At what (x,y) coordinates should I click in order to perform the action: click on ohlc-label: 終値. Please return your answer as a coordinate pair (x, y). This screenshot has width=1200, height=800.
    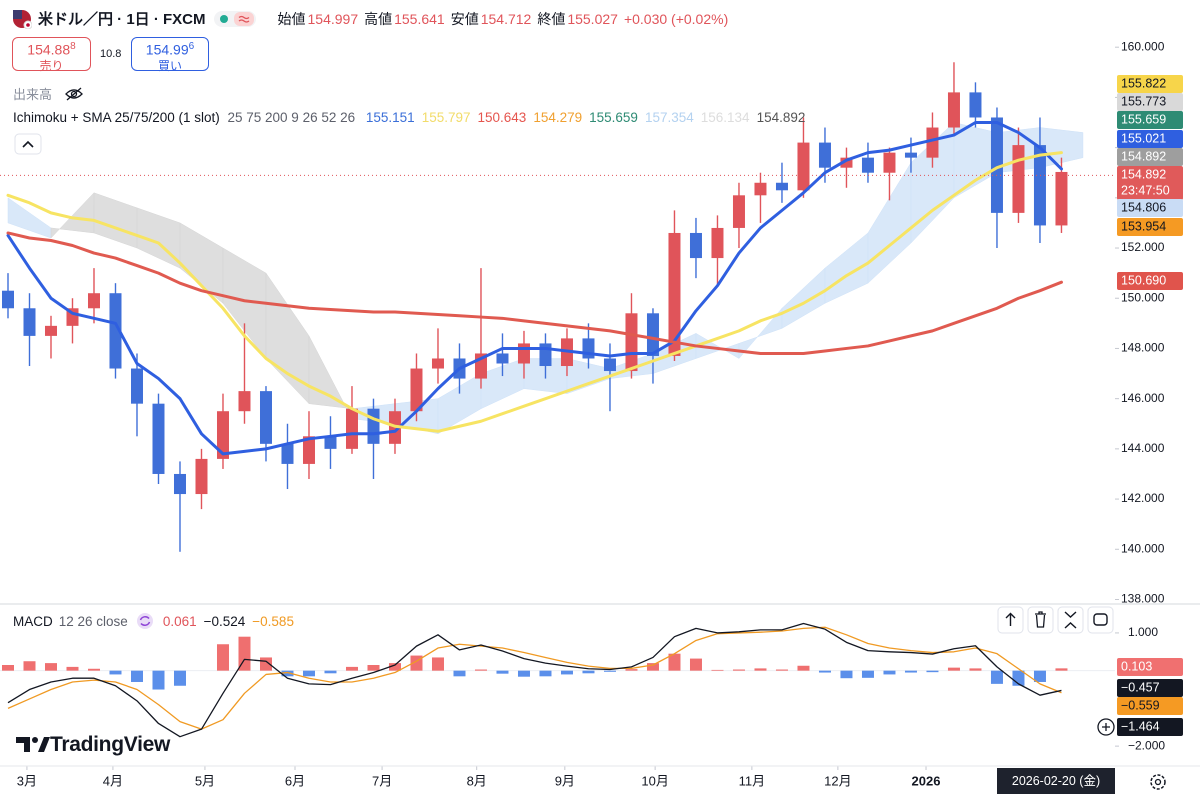
    Looking at the image, I should click on (551, 18).